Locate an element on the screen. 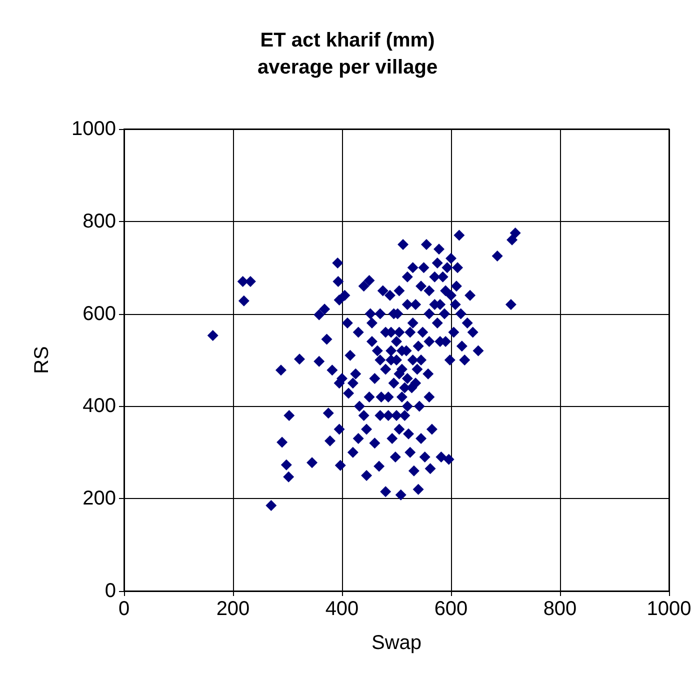  x-tick-label: 200 is located at coordinates (233, 609).